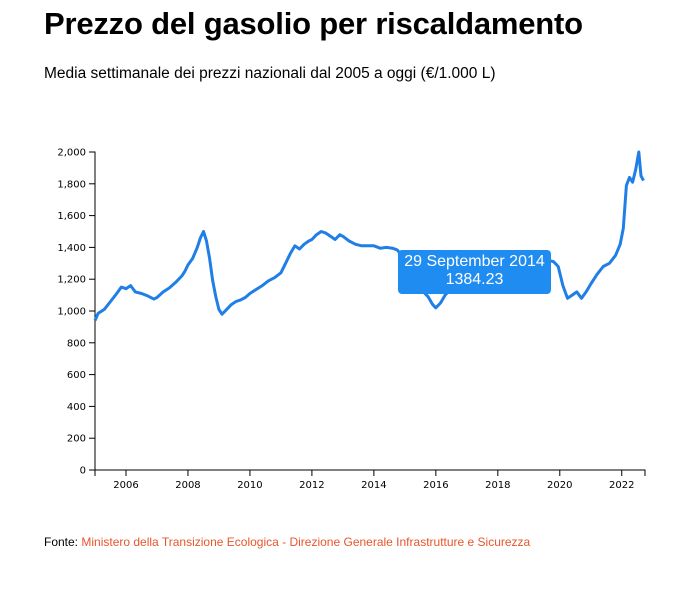 The width and height of the screenshot is (675, 602). I want to click on tooltip-value: 1384.23, so click(474, 279).